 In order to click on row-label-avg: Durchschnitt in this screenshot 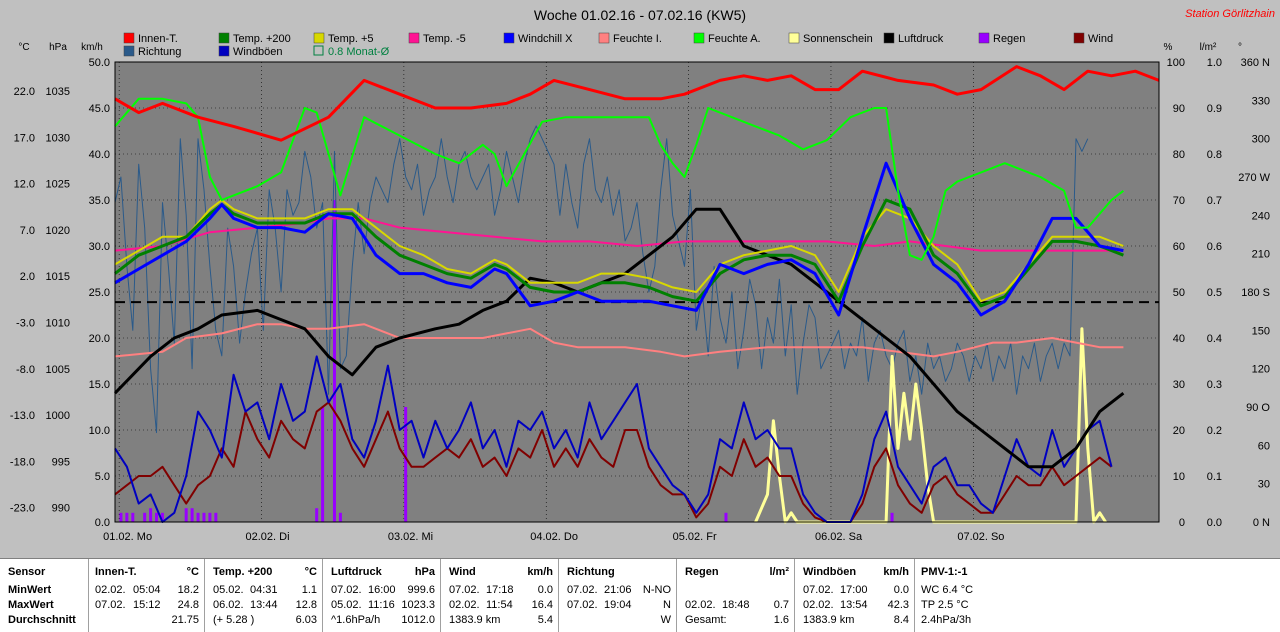, I will do `click(42, 620)`.